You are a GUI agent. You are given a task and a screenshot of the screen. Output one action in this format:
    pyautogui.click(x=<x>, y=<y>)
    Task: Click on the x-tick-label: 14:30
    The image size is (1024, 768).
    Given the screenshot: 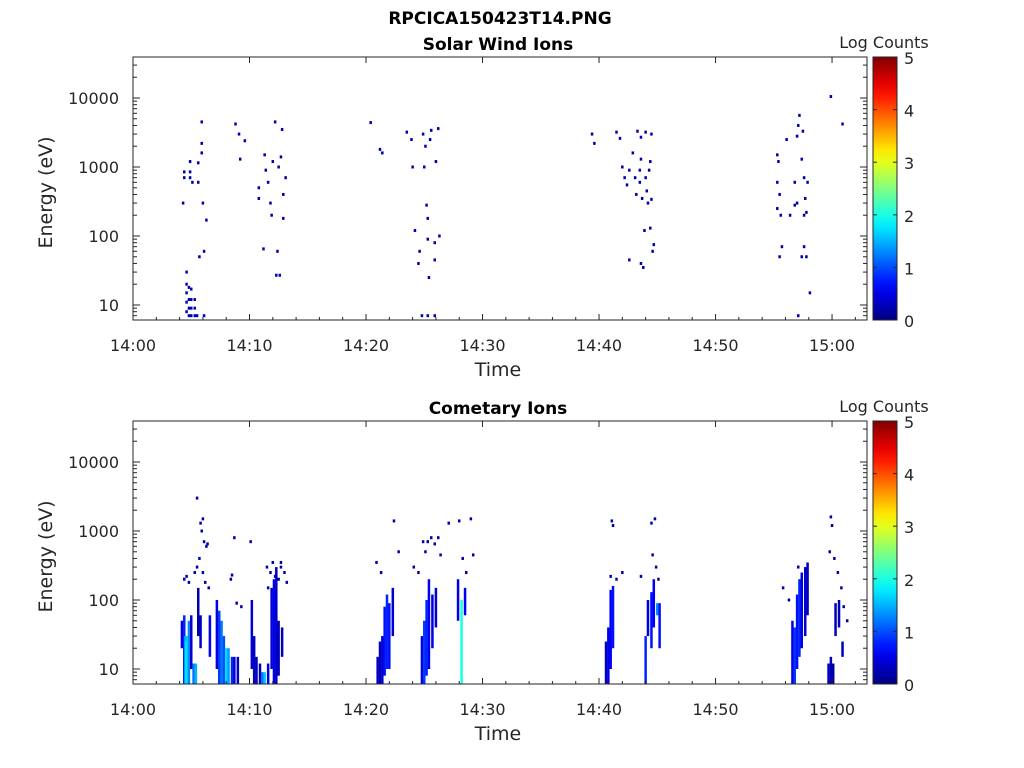 What is the action you would take?
    pyautogui.click(x=482, y=345)
    